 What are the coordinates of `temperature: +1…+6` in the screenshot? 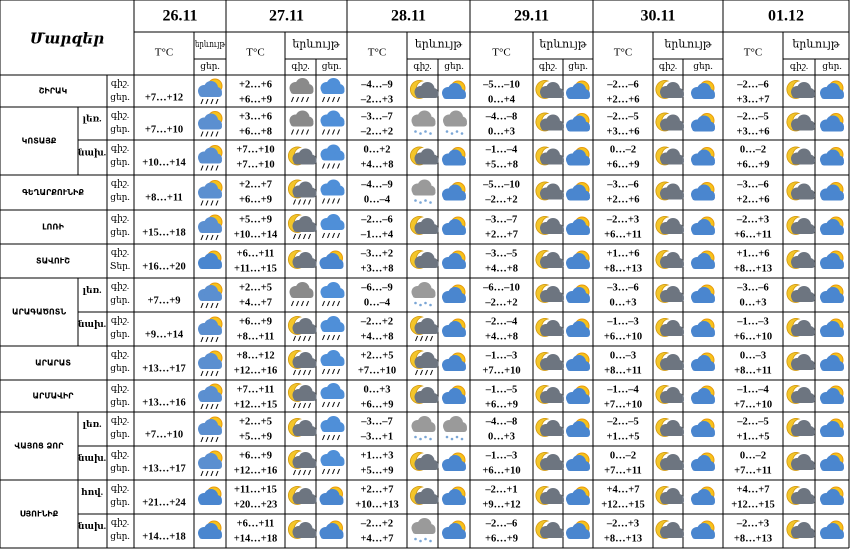 It's located at (623, 253).